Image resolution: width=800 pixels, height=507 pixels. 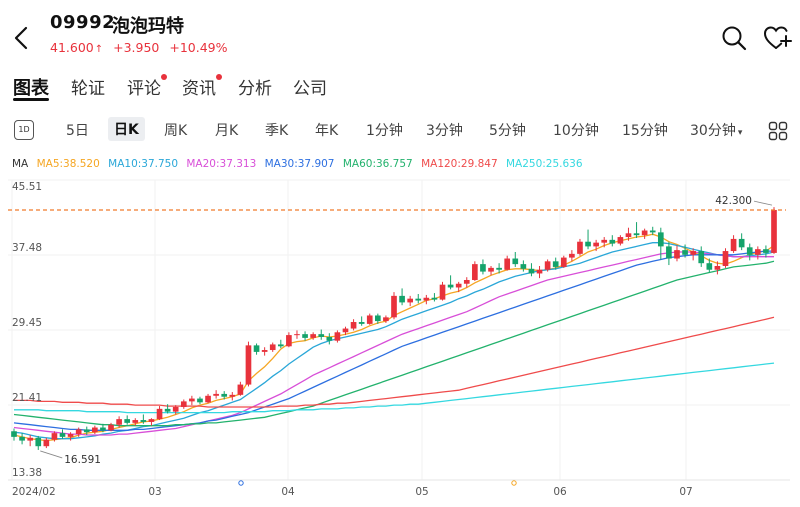 What do you see at coordinates (560, 492) in the screenshot?
I see `x-axis-label: 06` at bounding box center [560, 492].